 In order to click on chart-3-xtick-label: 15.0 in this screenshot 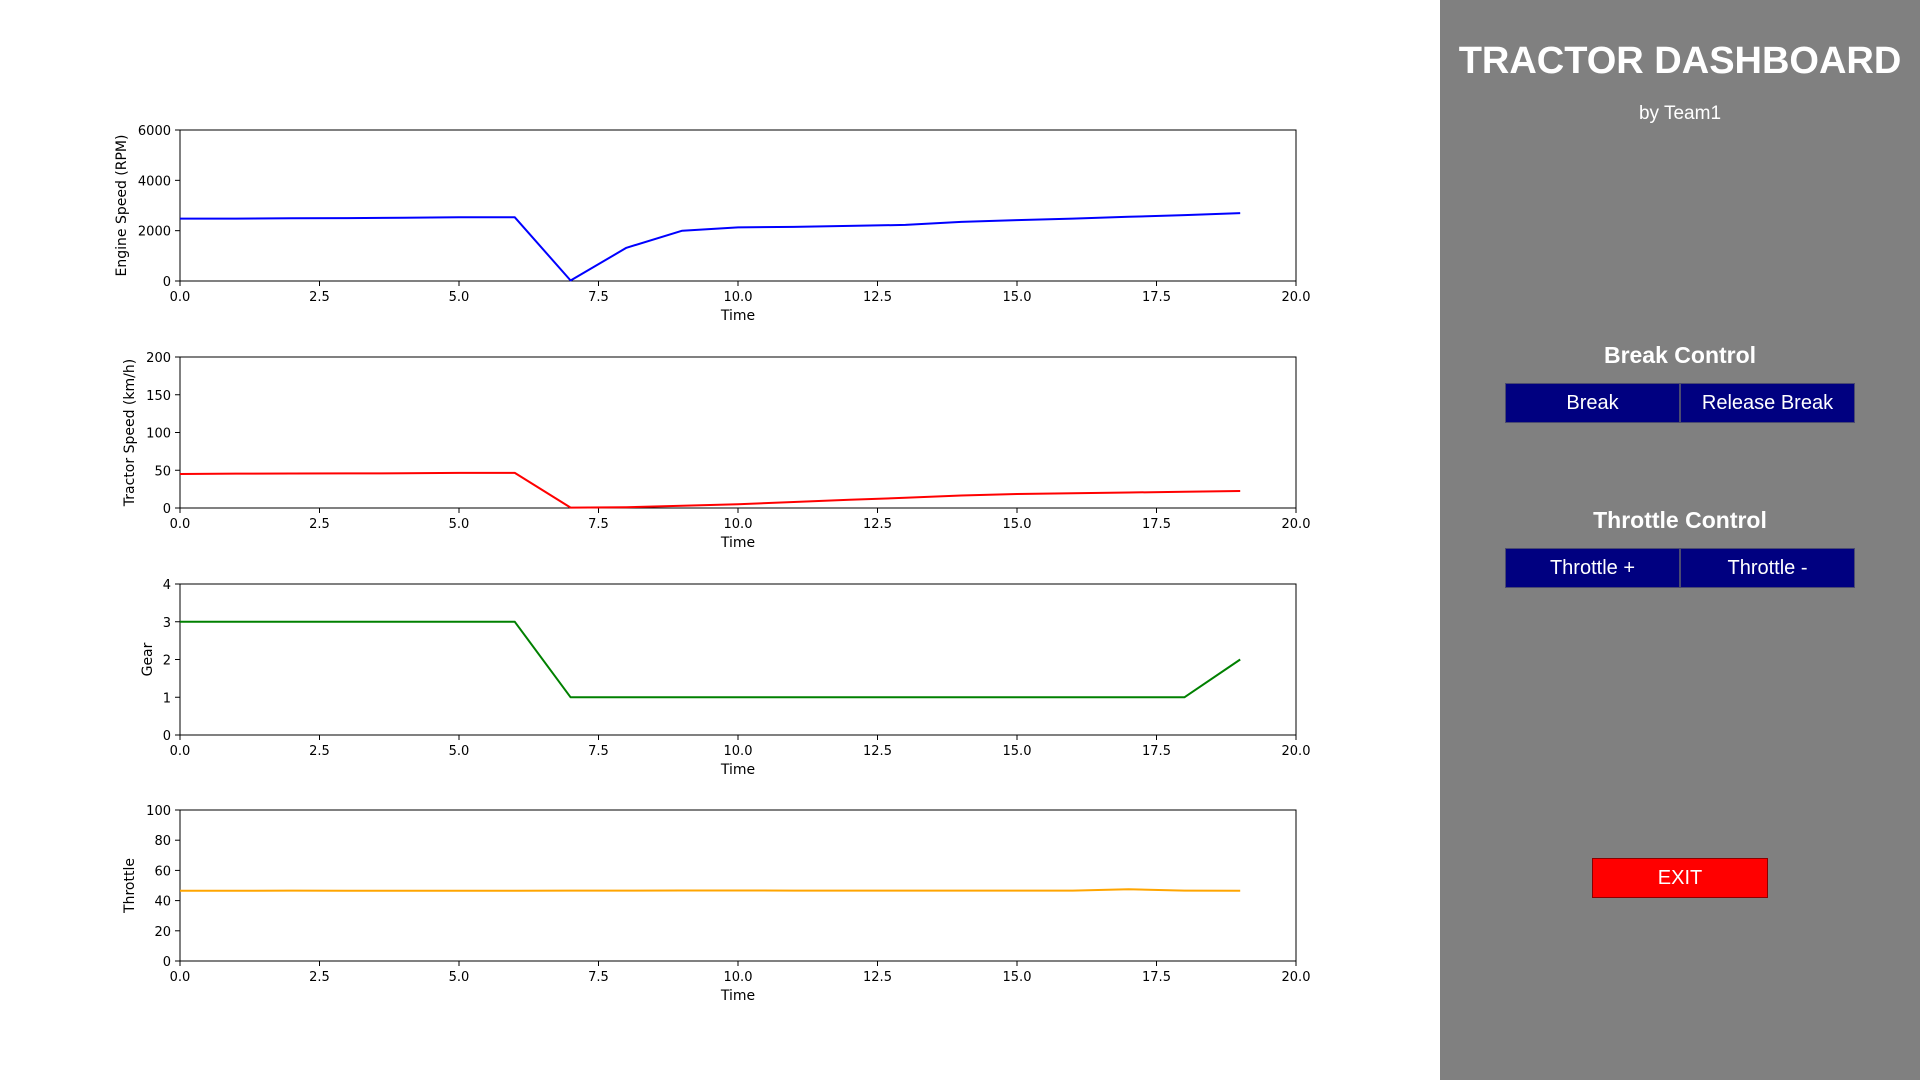, I will do `click(1017, 751)`.